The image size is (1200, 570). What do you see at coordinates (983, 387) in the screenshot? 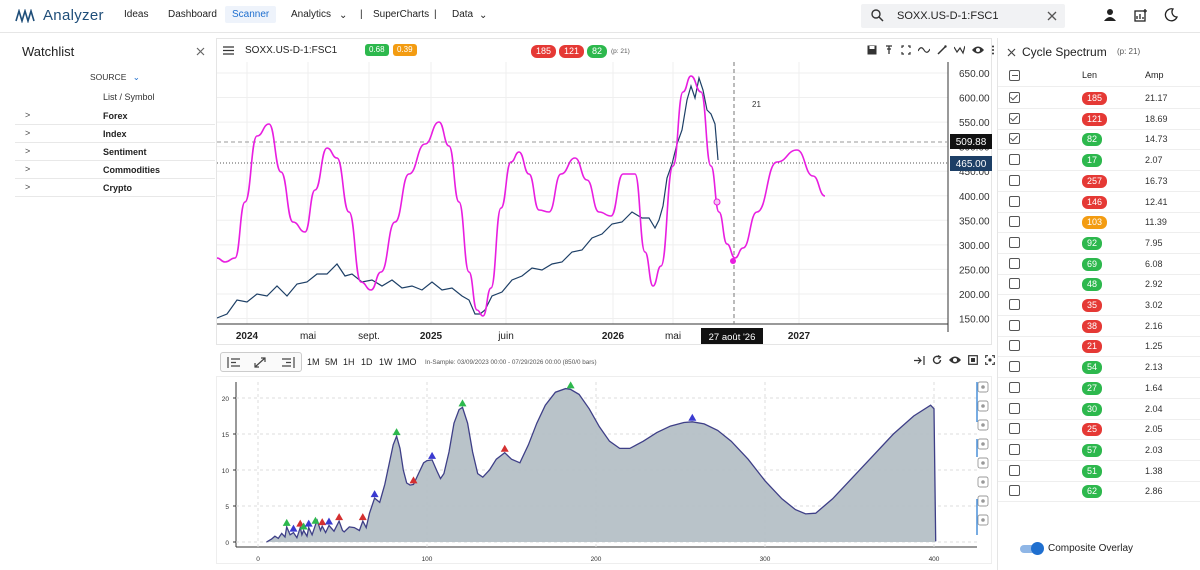
I see `move-icon` at bounding box center [983, 387].